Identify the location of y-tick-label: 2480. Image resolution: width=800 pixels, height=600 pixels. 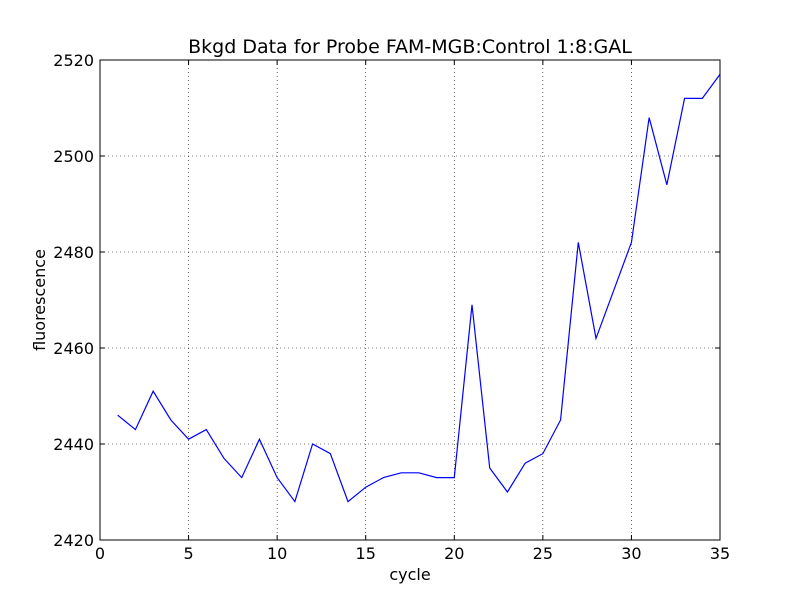
(73, 252).